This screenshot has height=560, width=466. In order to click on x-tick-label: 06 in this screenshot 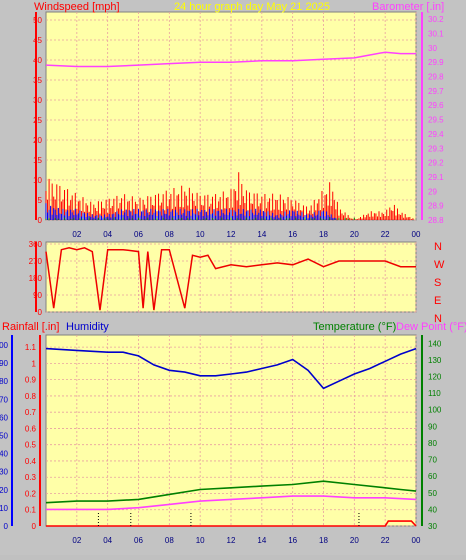, I will do `click(138, 234)`.